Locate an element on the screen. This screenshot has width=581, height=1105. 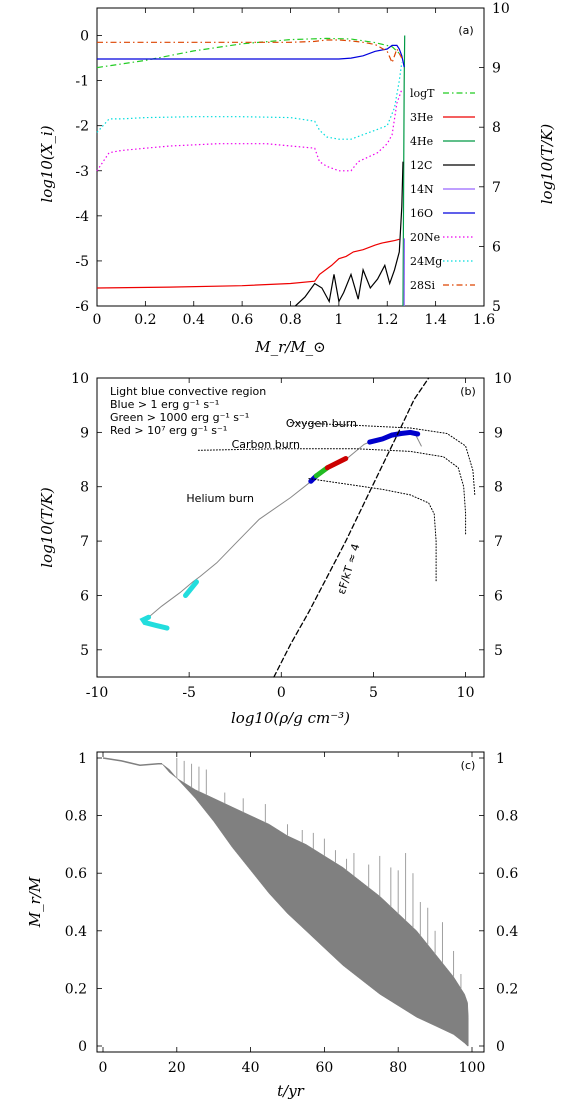
y-tick-label-c: 0 is located at coordinates (82, 1047).